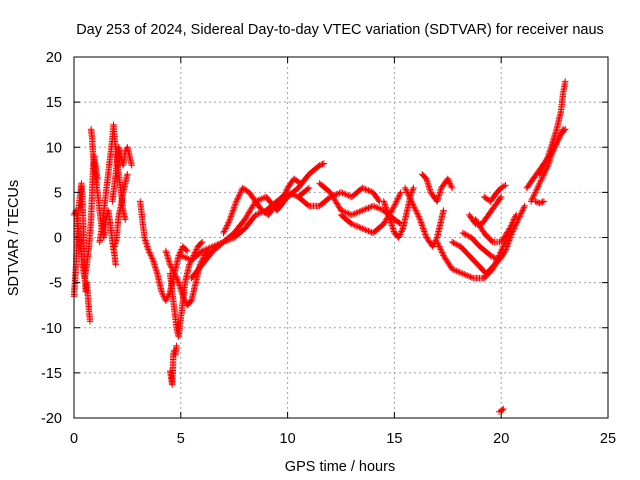  I want to click on series-arc-spike, so click(173, 365).